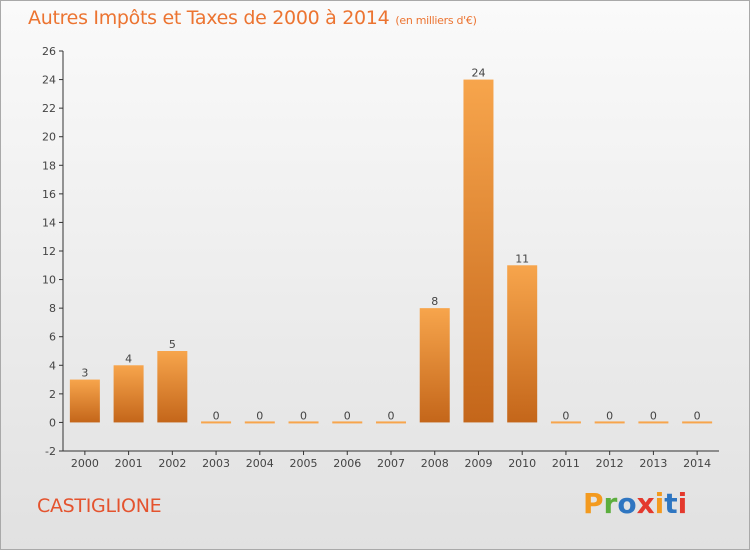 This screenshot has height=550, width=750. I want to click on logo-letter: P, so click(593, 503).